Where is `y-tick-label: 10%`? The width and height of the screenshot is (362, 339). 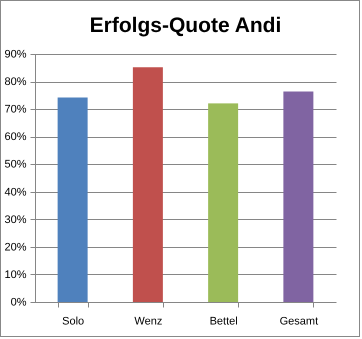
y-tick-label: 10% is located at coordinates (15, 274).